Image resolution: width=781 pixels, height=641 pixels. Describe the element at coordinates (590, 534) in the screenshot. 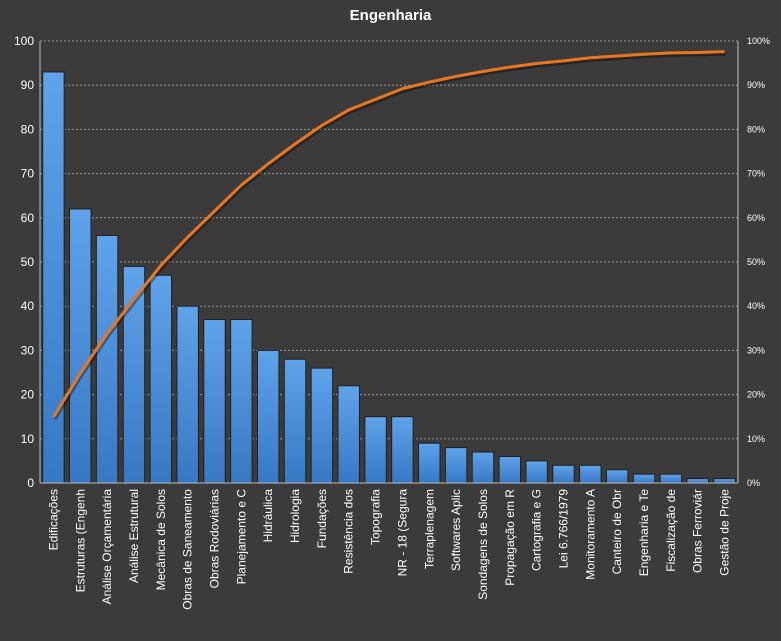

I see `x-category-label: Monitoramento A` at that location.